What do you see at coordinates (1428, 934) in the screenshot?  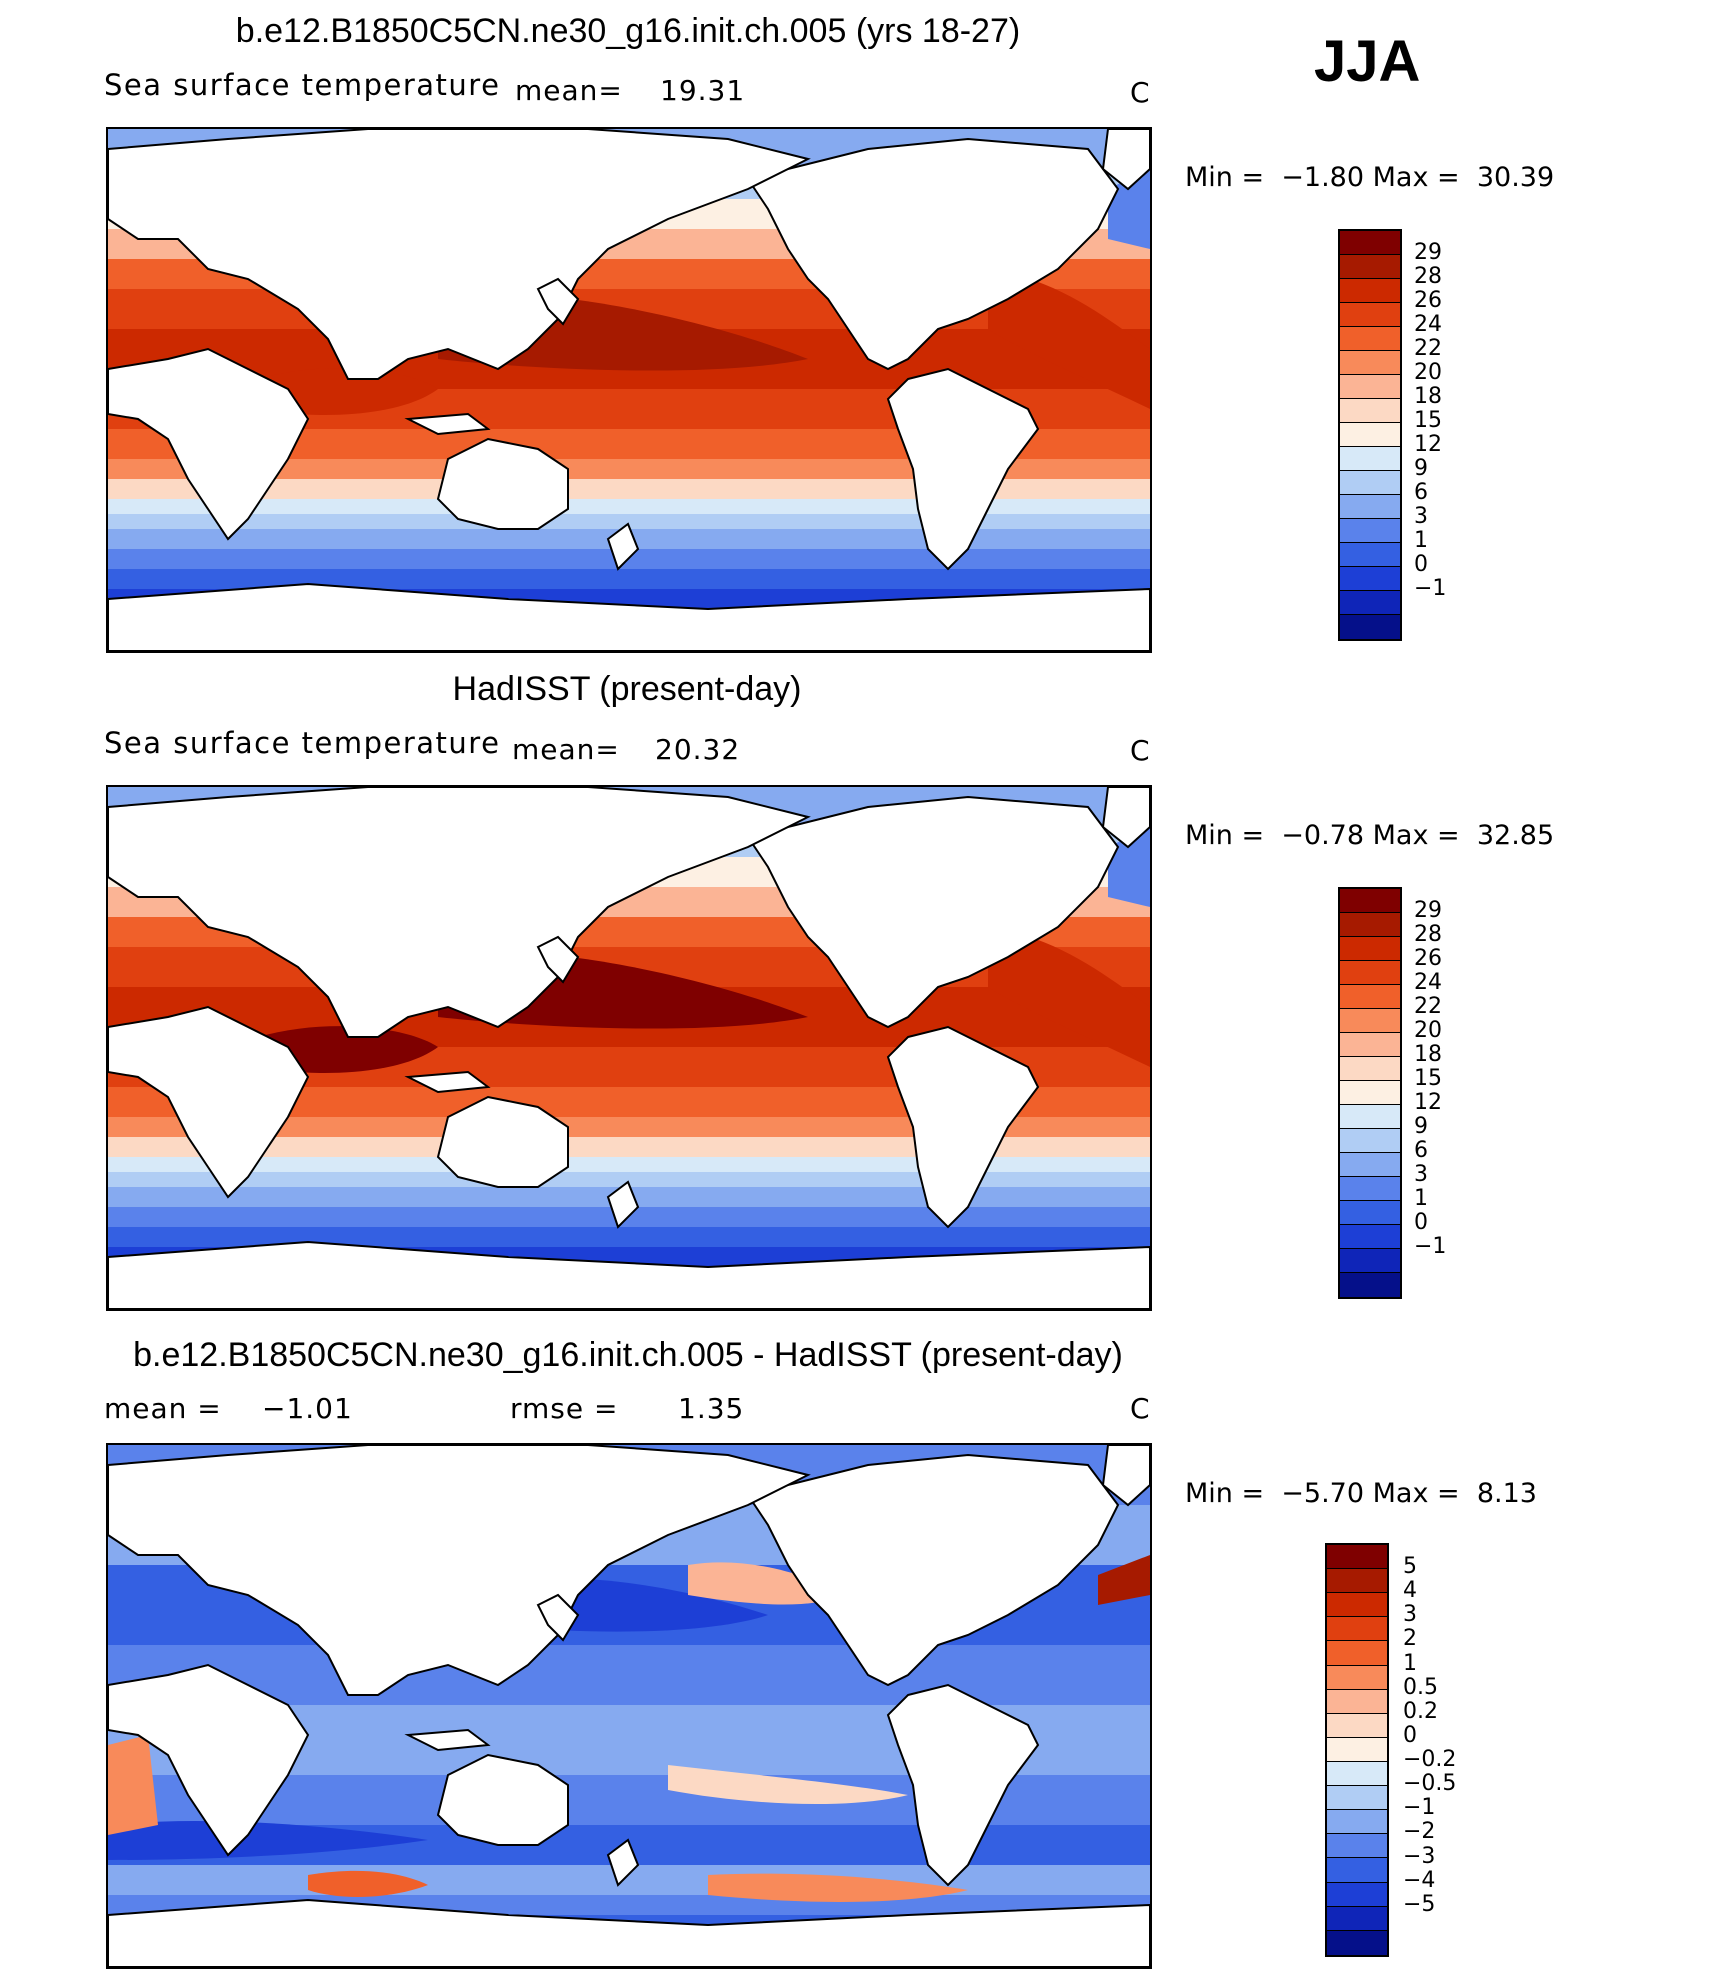 I see `colorbar-tick-label: 28` at bounding box center [1428, 934].